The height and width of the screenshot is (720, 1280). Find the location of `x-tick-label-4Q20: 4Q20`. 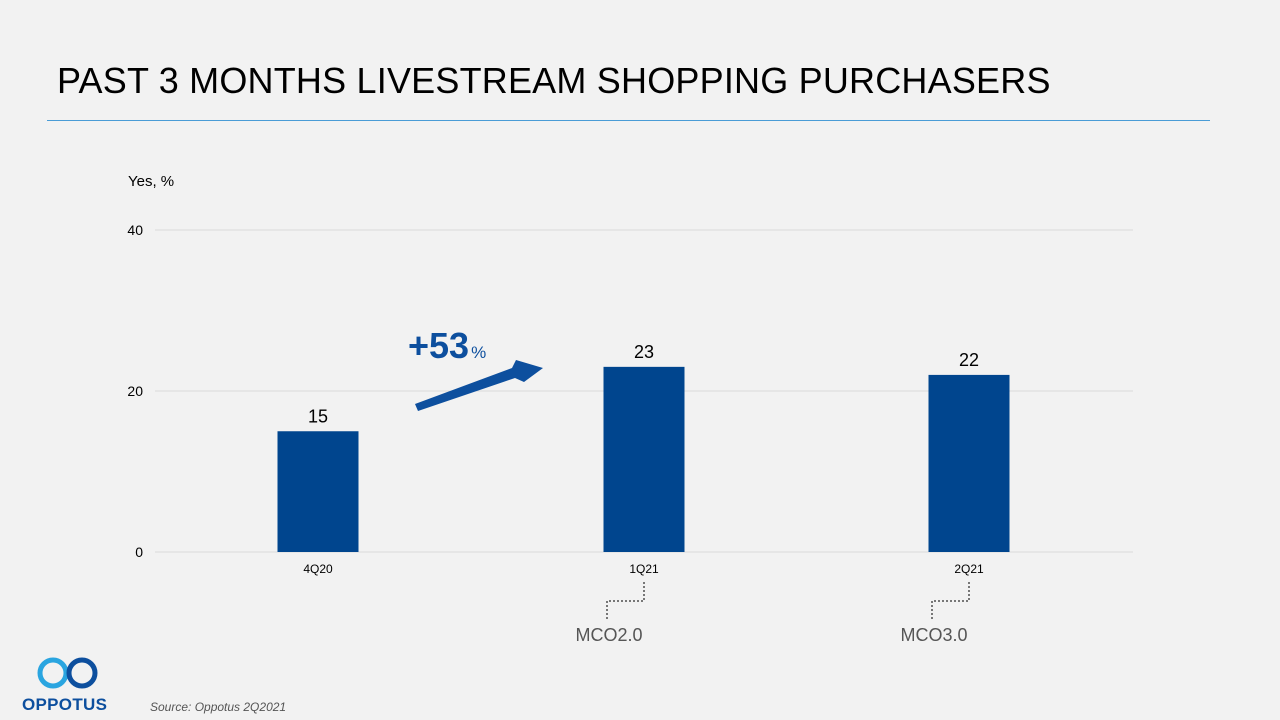

x-tick-label-4Q20: 4Q20 is located at coordinates (318, 569).